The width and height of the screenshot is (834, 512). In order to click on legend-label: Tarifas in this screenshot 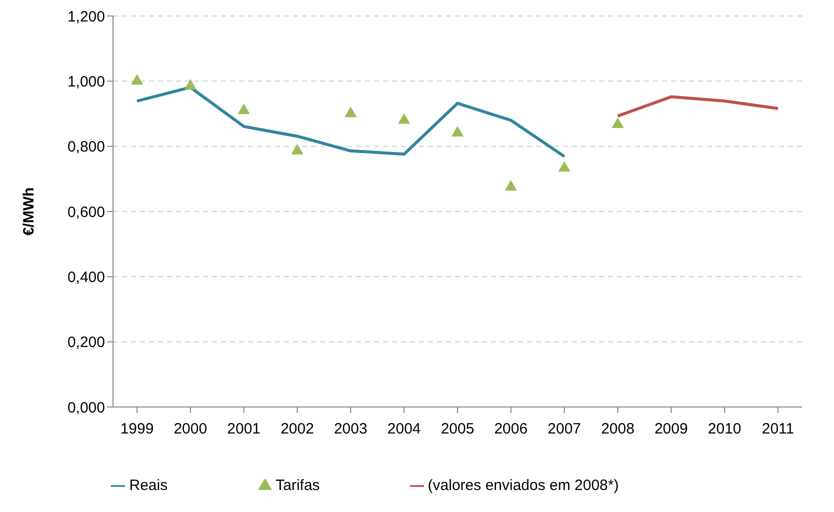, I will do `click(298, 485)`.